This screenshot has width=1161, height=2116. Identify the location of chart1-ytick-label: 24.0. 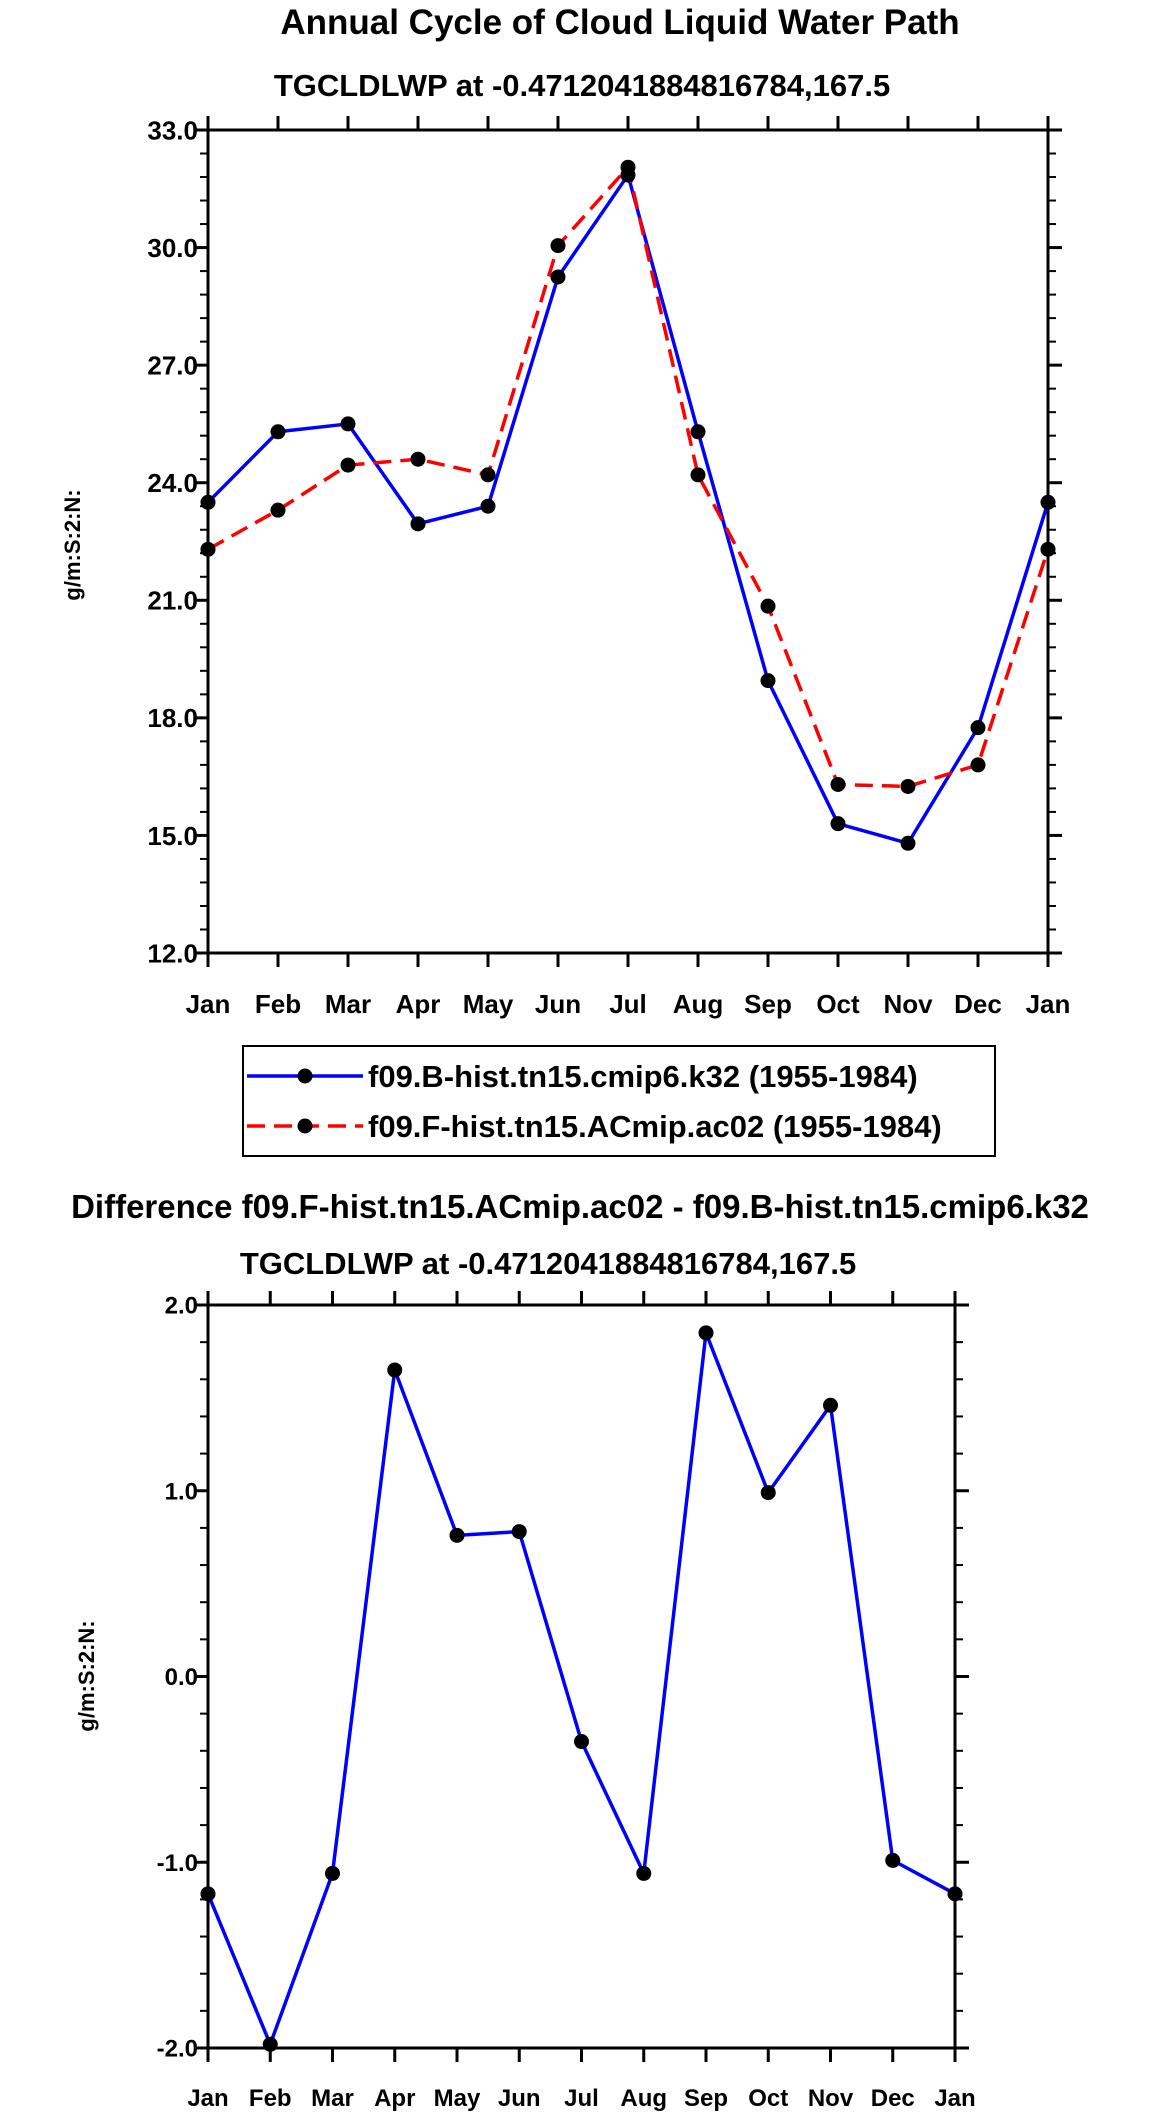
(172, 483).